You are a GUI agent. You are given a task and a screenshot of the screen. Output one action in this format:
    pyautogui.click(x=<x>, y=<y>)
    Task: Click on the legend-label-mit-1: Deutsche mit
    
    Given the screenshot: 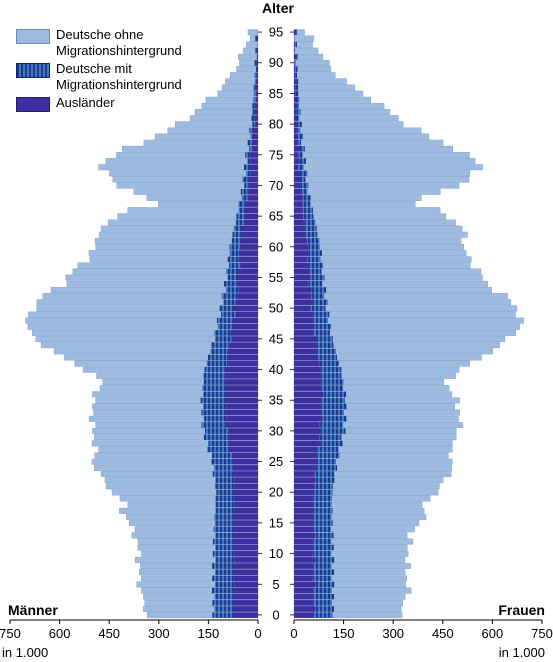 What is the action you would take?
    pyautogui.click(x=94, y=68)
    